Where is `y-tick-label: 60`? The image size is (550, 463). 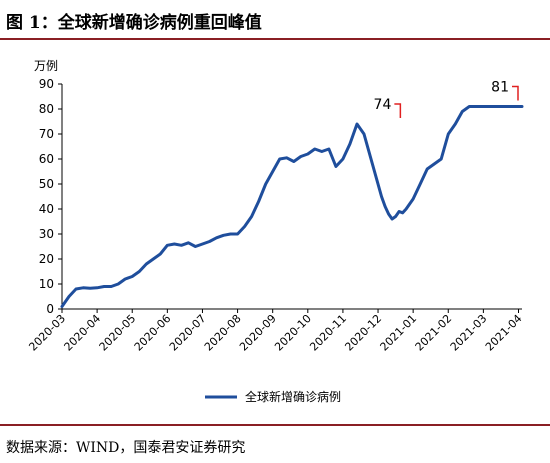 y-tick-label: 60 is located at coordinates (46, 159).